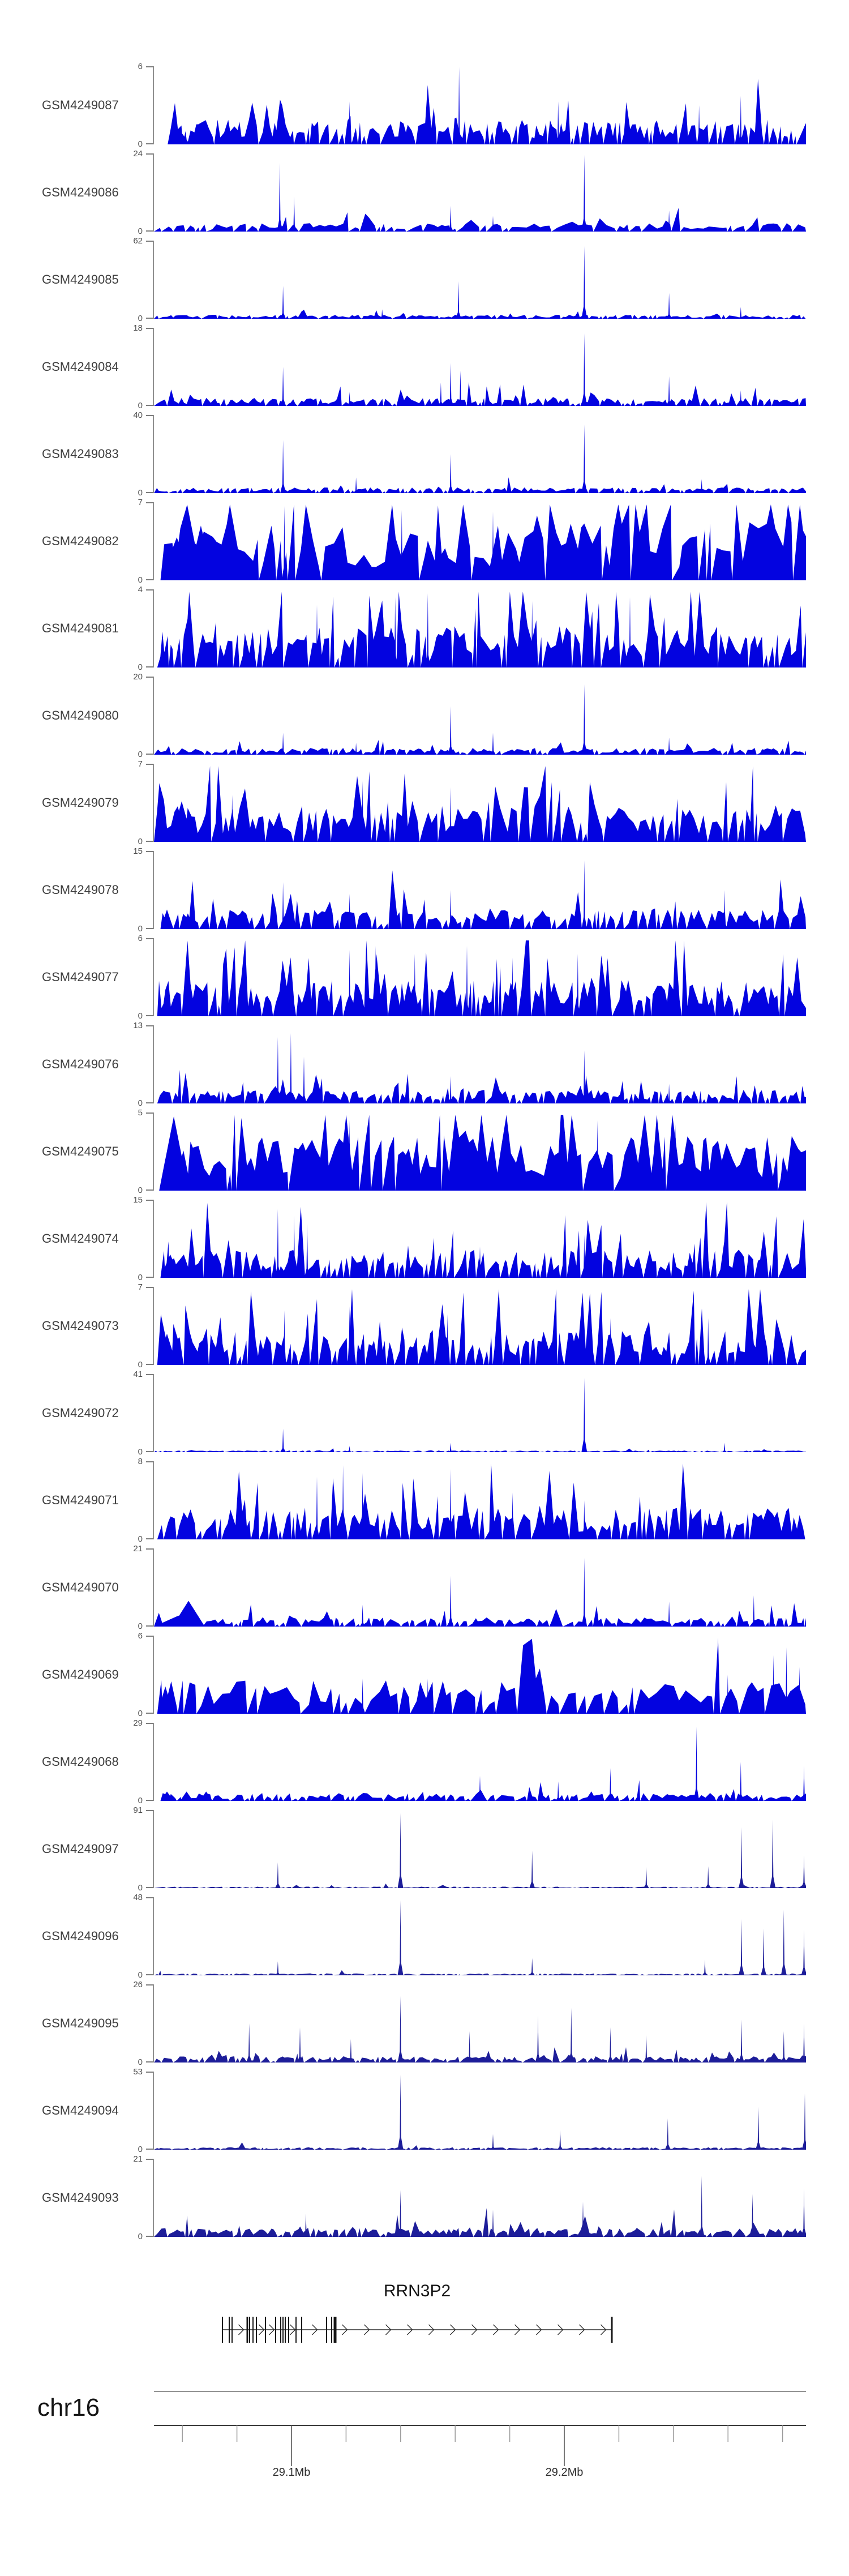 This screenshot has height=2576, width=849. I want to click on track-ymax-label: 20, so click(138, 677).